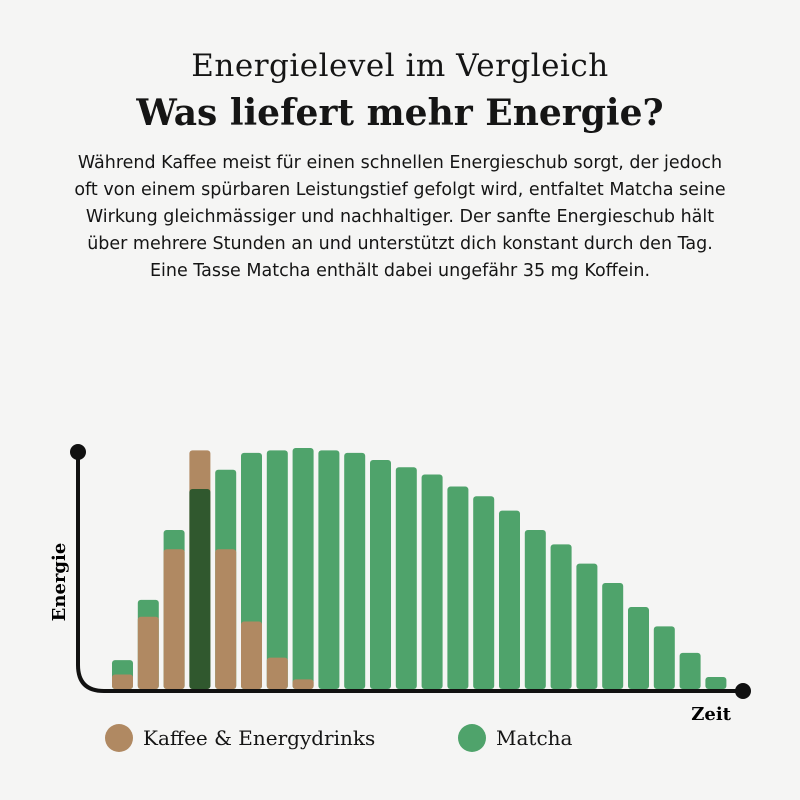 The image size is (800, 800). Describe the element at coordinates (711, 714) in the screenshot. I see `x-axis-label: Zeit` at that location.